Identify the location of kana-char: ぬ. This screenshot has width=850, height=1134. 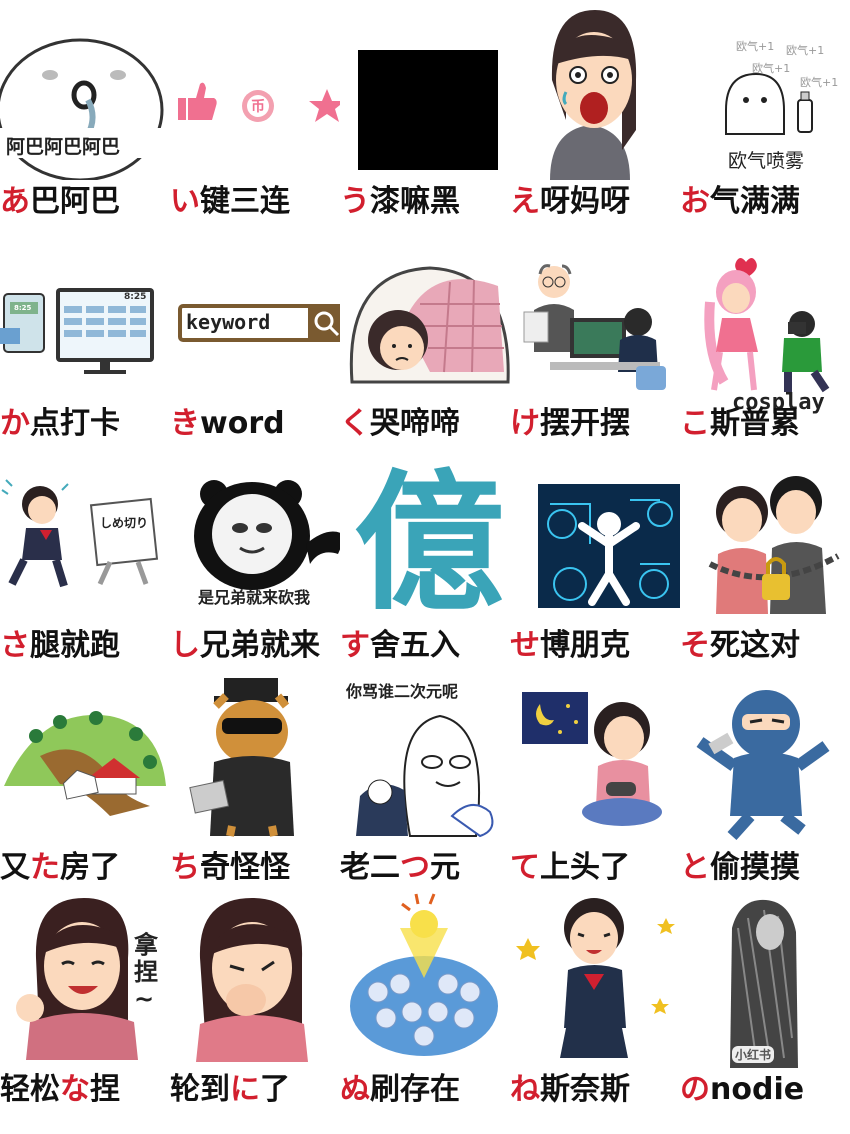
(355, 1089).